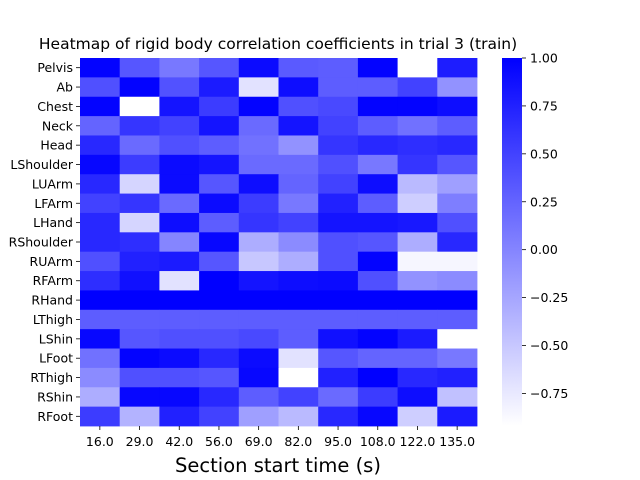  Describe the element at coordinates (41, 164) in the screenshot. I see `y-tick-label: LShoulder` at that location.